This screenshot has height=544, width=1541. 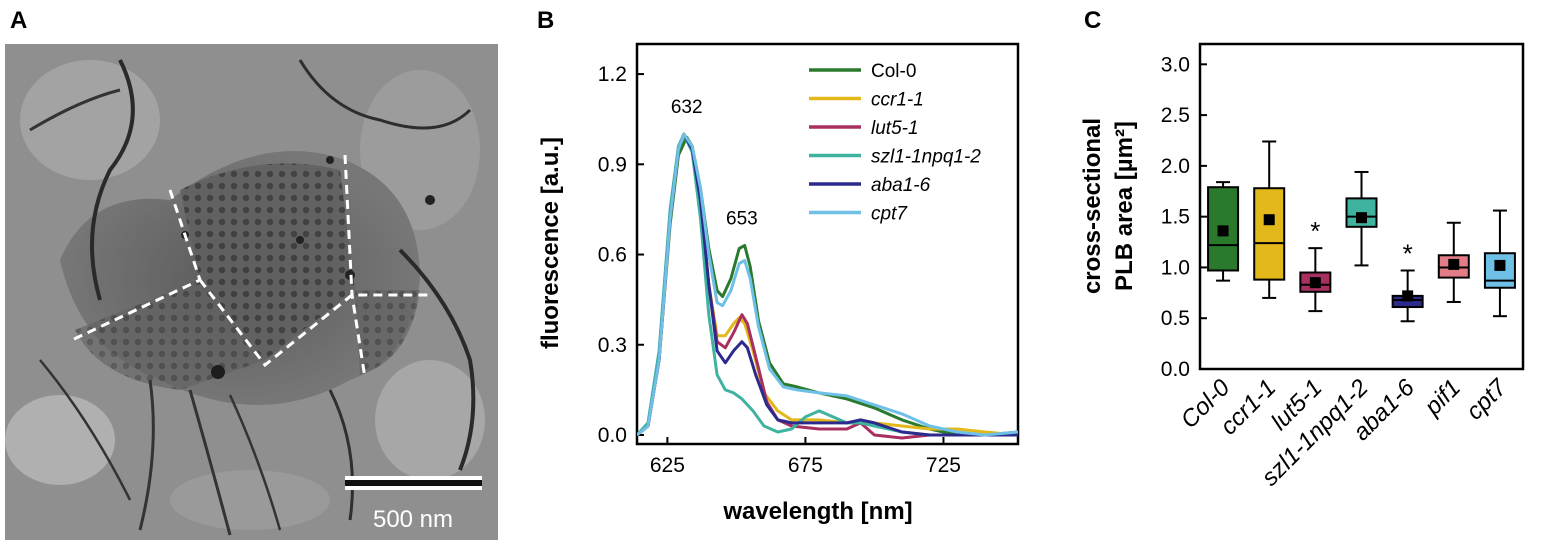 I want to click on y-tick-label-c: 3.0, so click(x=1175, y=64).